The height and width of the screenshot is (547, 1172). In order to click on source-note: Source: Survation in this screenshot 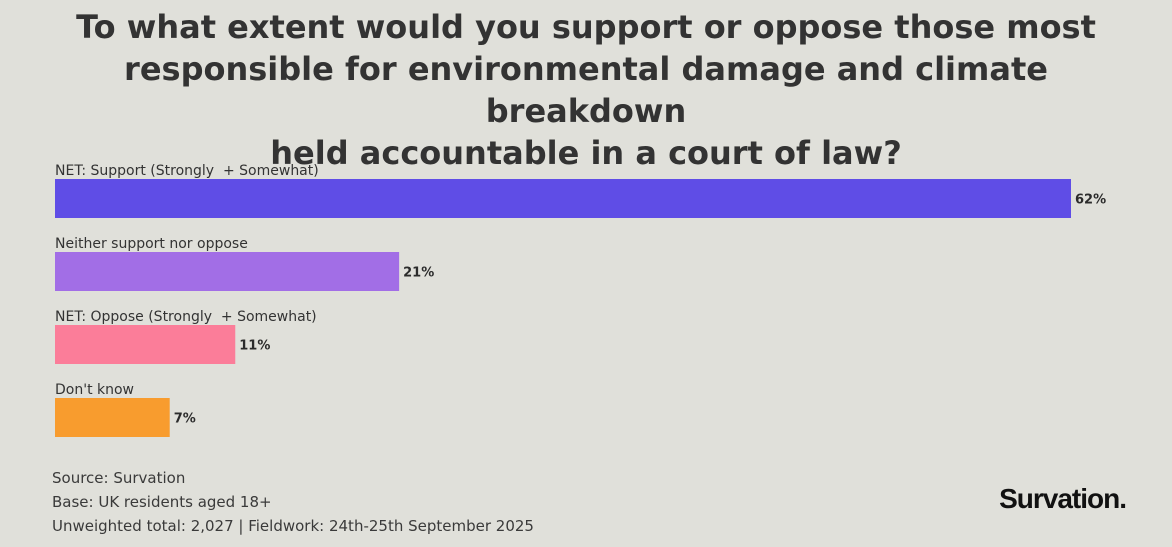, I will do `click(119, 478)`.